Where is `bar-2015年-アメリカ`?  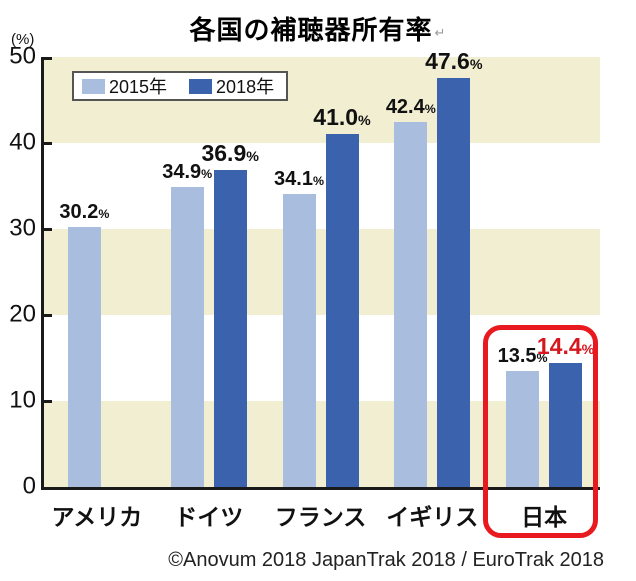
bar-2015年-アメリカ is located at coordinates (84, 357).